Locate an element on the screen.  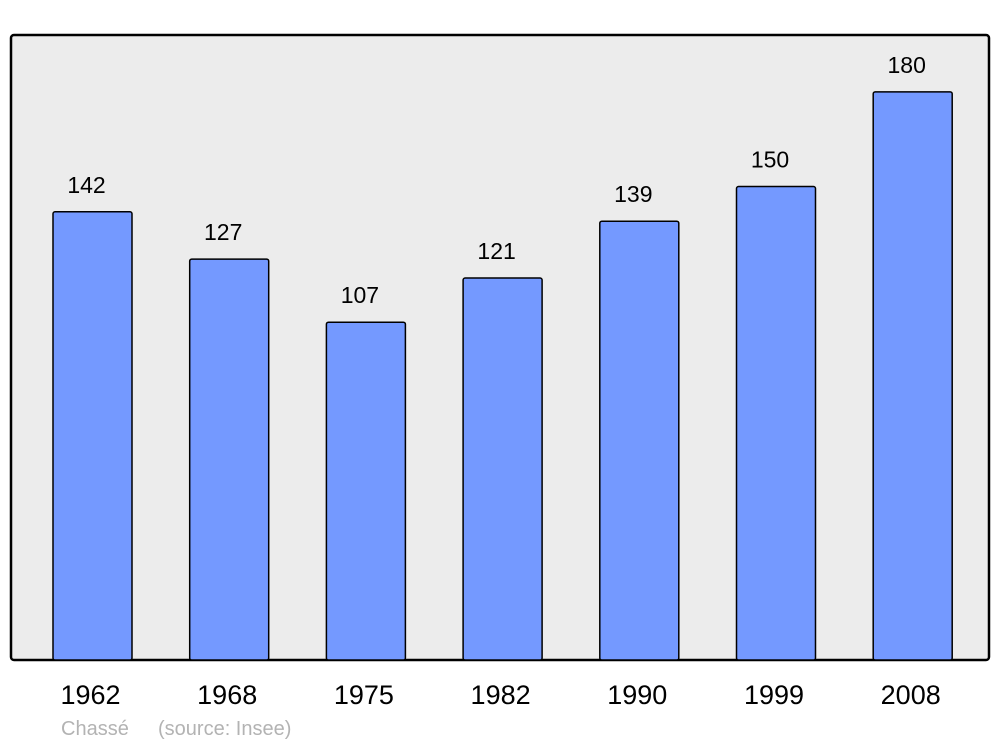
bar-1999 is located at coordinates (776, 423).